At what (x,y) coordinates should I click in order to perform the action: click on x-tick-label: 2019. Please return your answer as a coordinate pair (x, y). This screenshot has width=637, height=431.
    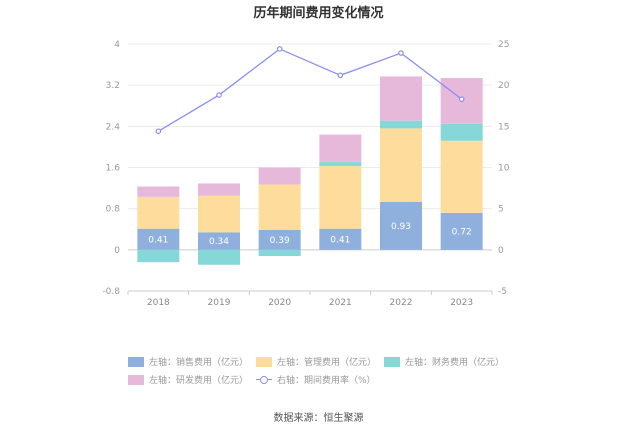
    Looking at the image, I should click on (219, 303).